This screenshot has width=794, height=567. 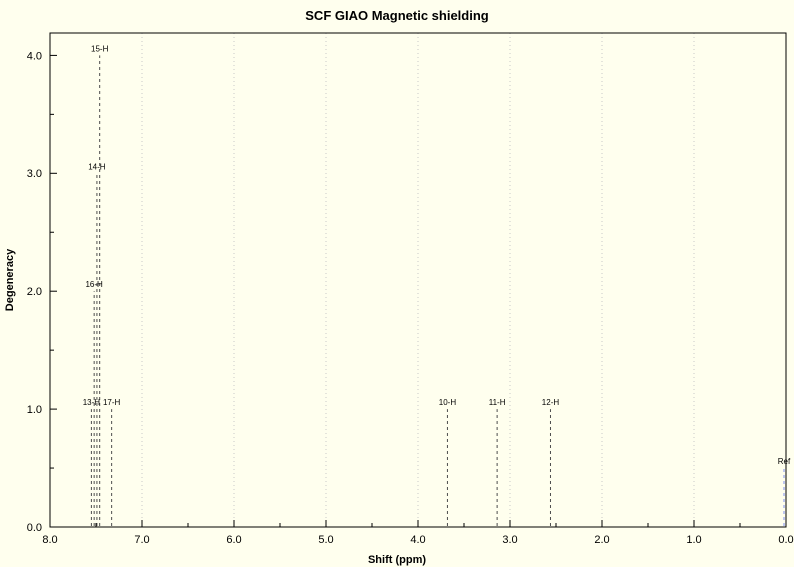 I want to click on x-tick-label: 4.0, so click(x=417, y=540).